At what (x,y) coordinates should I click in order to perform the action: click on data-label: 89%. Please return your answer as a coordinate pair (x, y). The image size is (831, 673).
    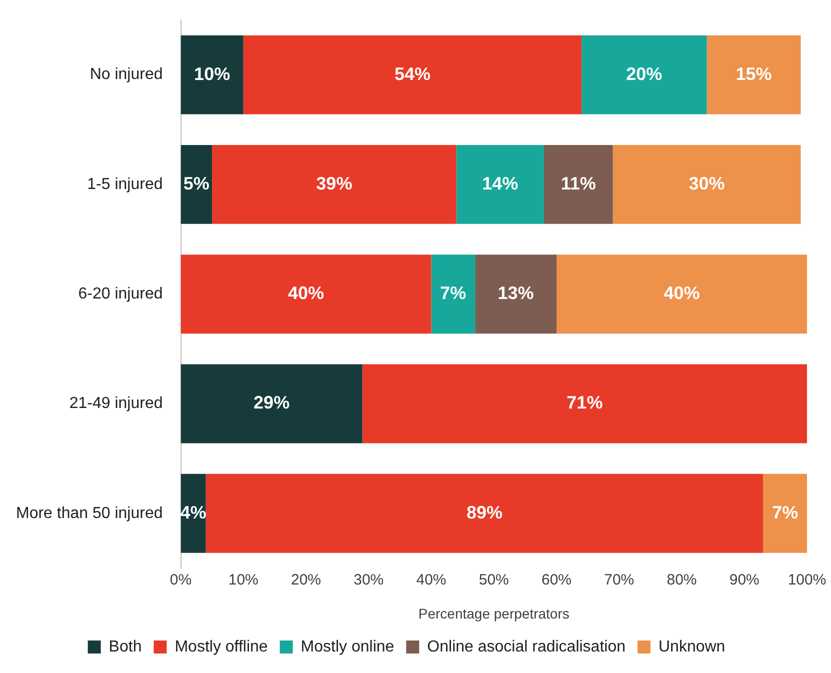
    Looking at the image, I should click on (484, 512).